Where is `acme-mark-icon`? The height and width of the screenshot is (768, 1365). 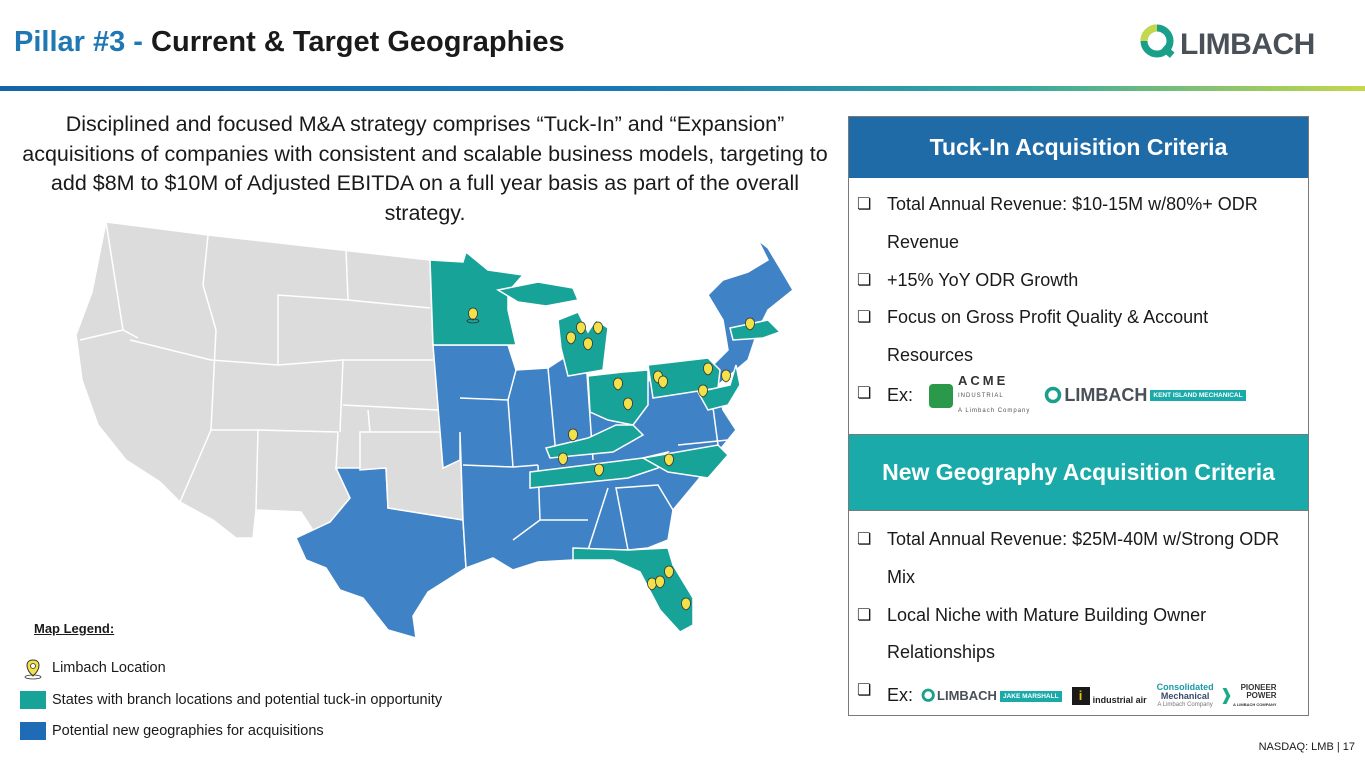 acme-mark-icon is located at coordinates (941, 395).